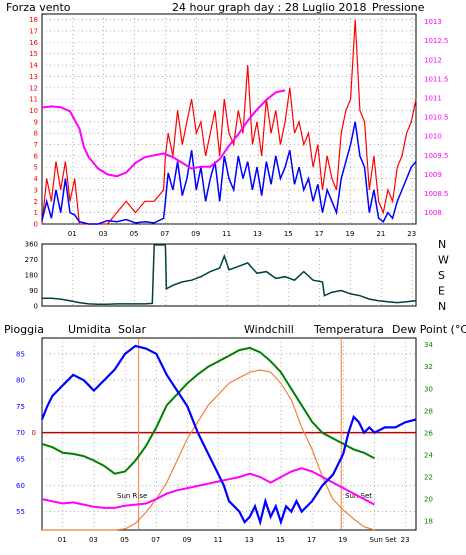 The width and height of the screenshot is (466, 555). What do you see at coordinates (36, 202) in the screenshot?
I see `wind-tick: 2` at bounding box center [36, 202].